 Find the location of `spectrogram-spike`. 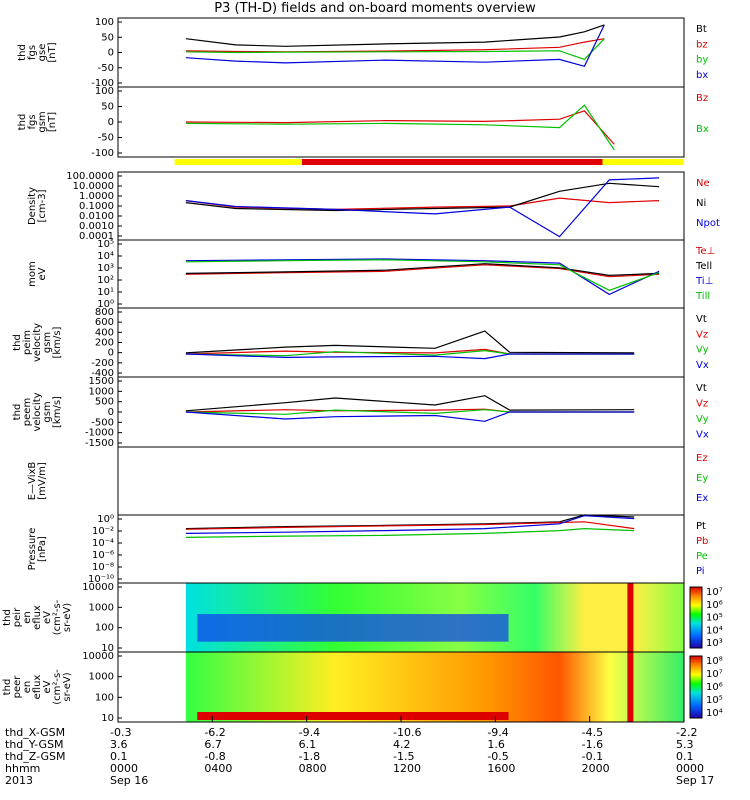

spectrogram-spike is located at coordinates (630, 617).